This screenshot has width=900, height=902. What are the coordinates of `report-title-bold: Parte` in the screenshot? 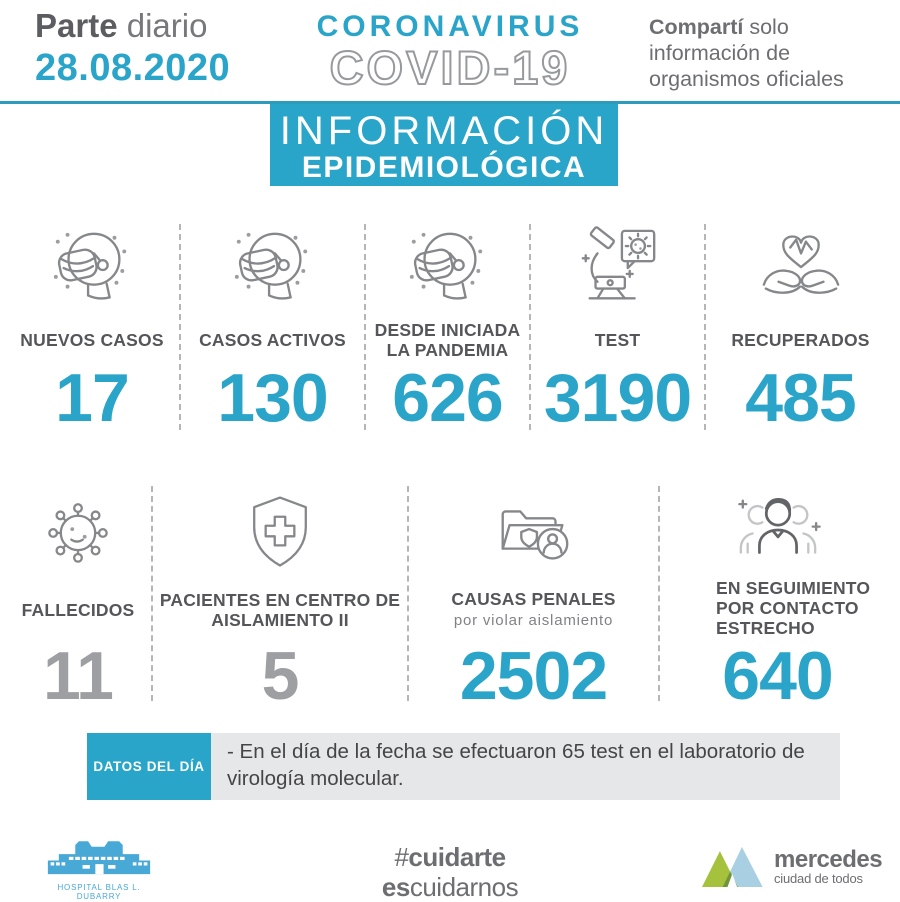 It's located at (76, 25).